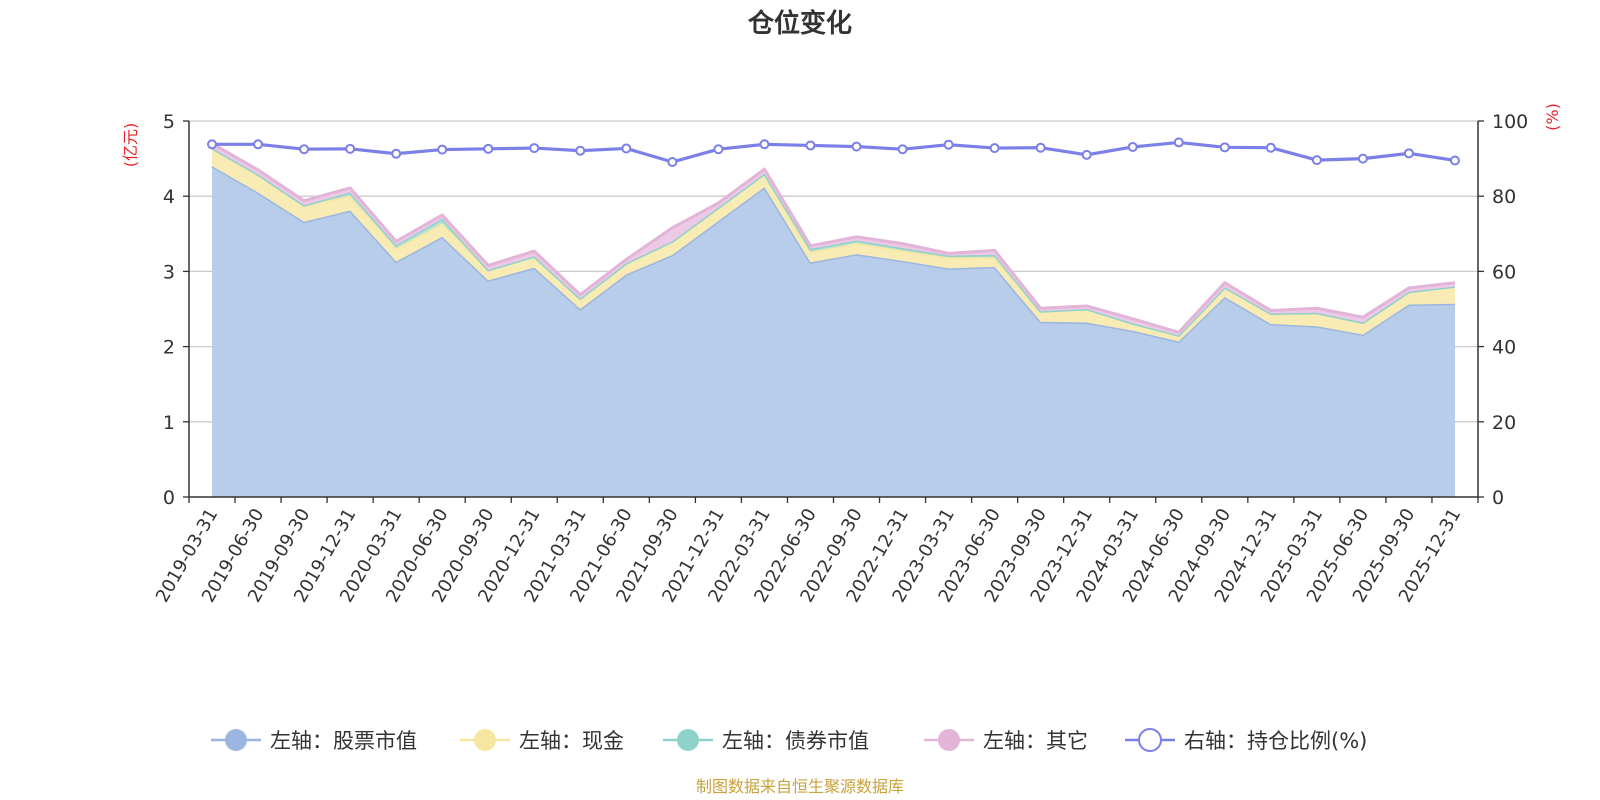  Describe the element at coordinates (169, 498) in the screenshot. I see `left-tick-label: 0` at that location.